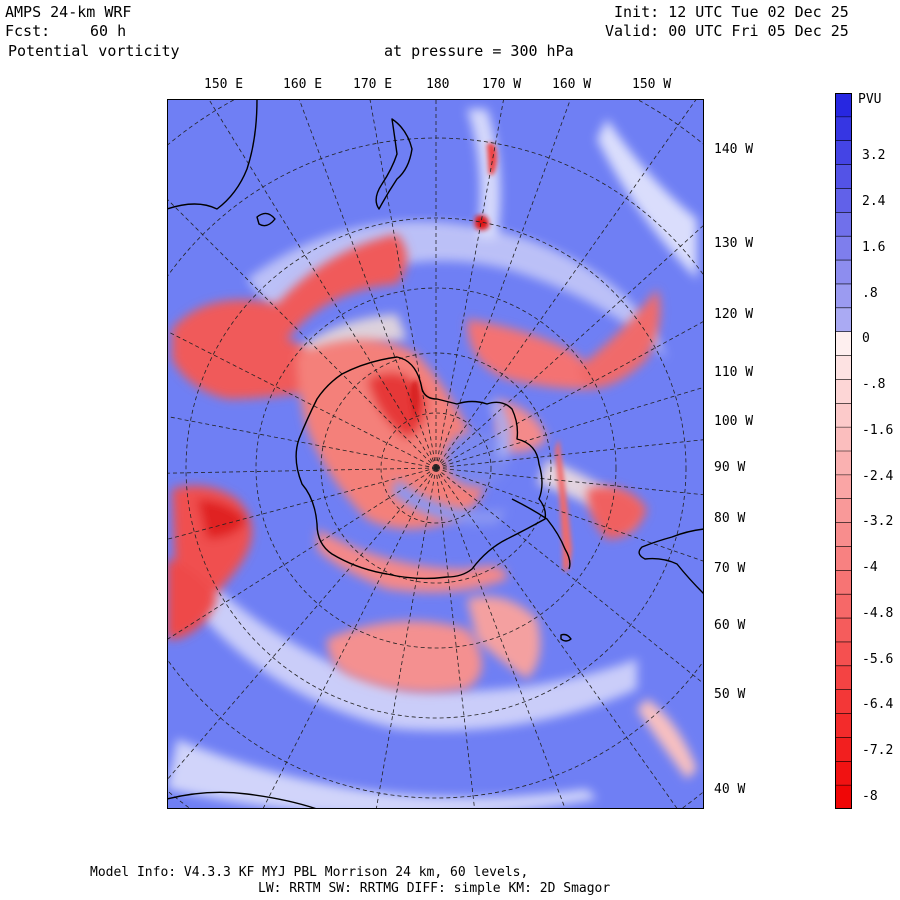 This screenshot has width=900, height=900. Describe the element at coordinates (878, 430) in the screenshot. I see `colorbar-tick-label: -1.6` at that location.